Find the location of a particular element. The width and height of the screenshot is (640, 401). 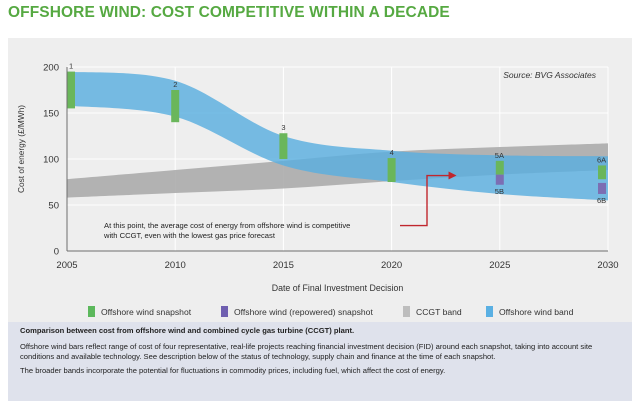

annotation-arrow-line is located at coordinates (425, 200).